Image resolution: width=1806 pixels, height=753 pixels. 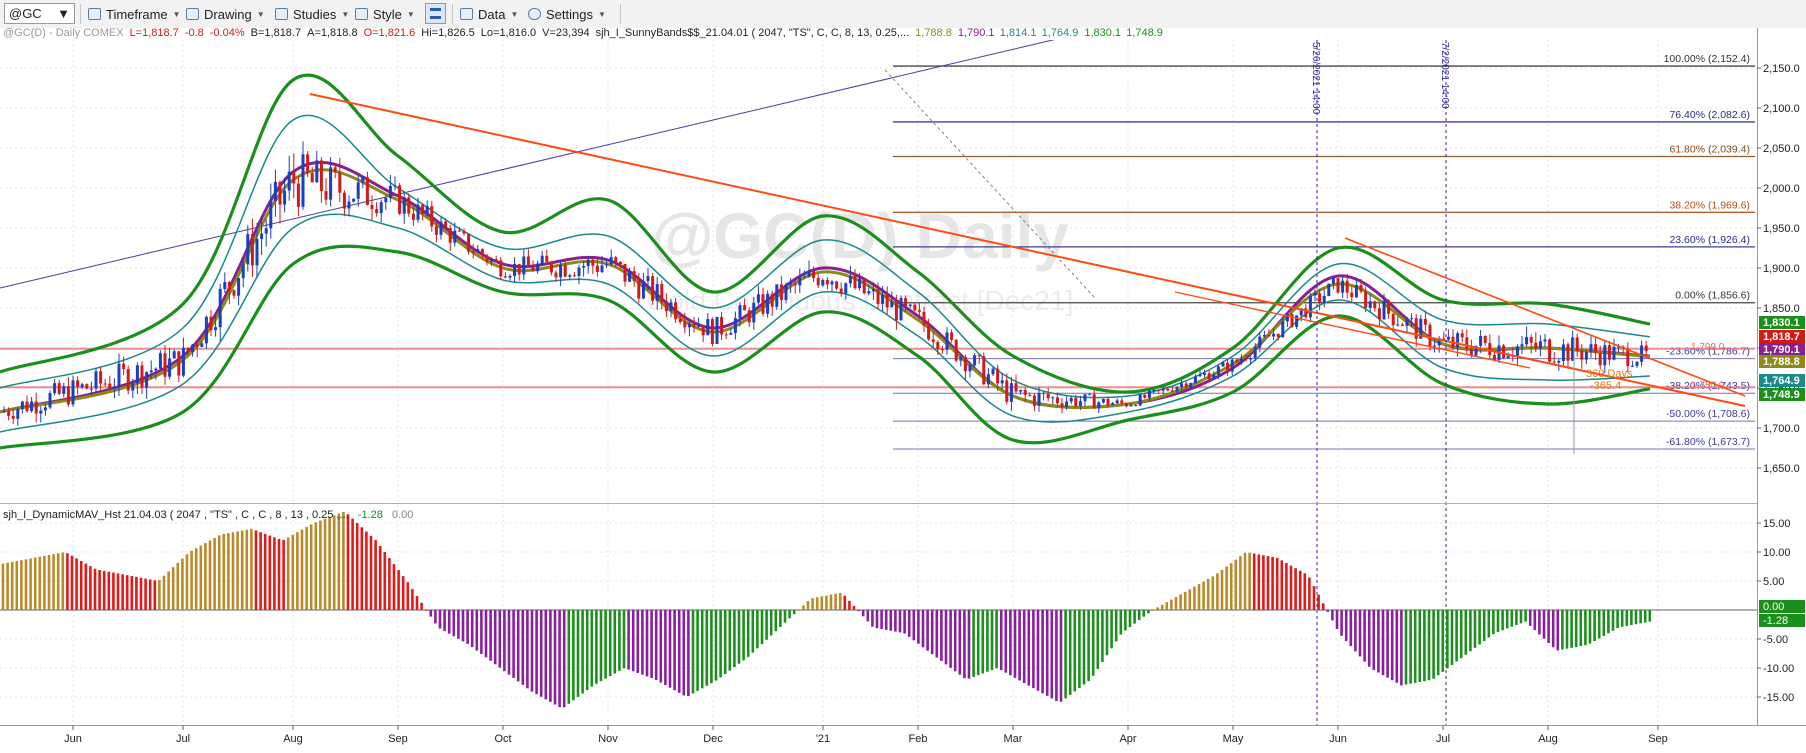 I want to click on fib-label: -61.80% (1,673.7), so click(x=1708, y=442).